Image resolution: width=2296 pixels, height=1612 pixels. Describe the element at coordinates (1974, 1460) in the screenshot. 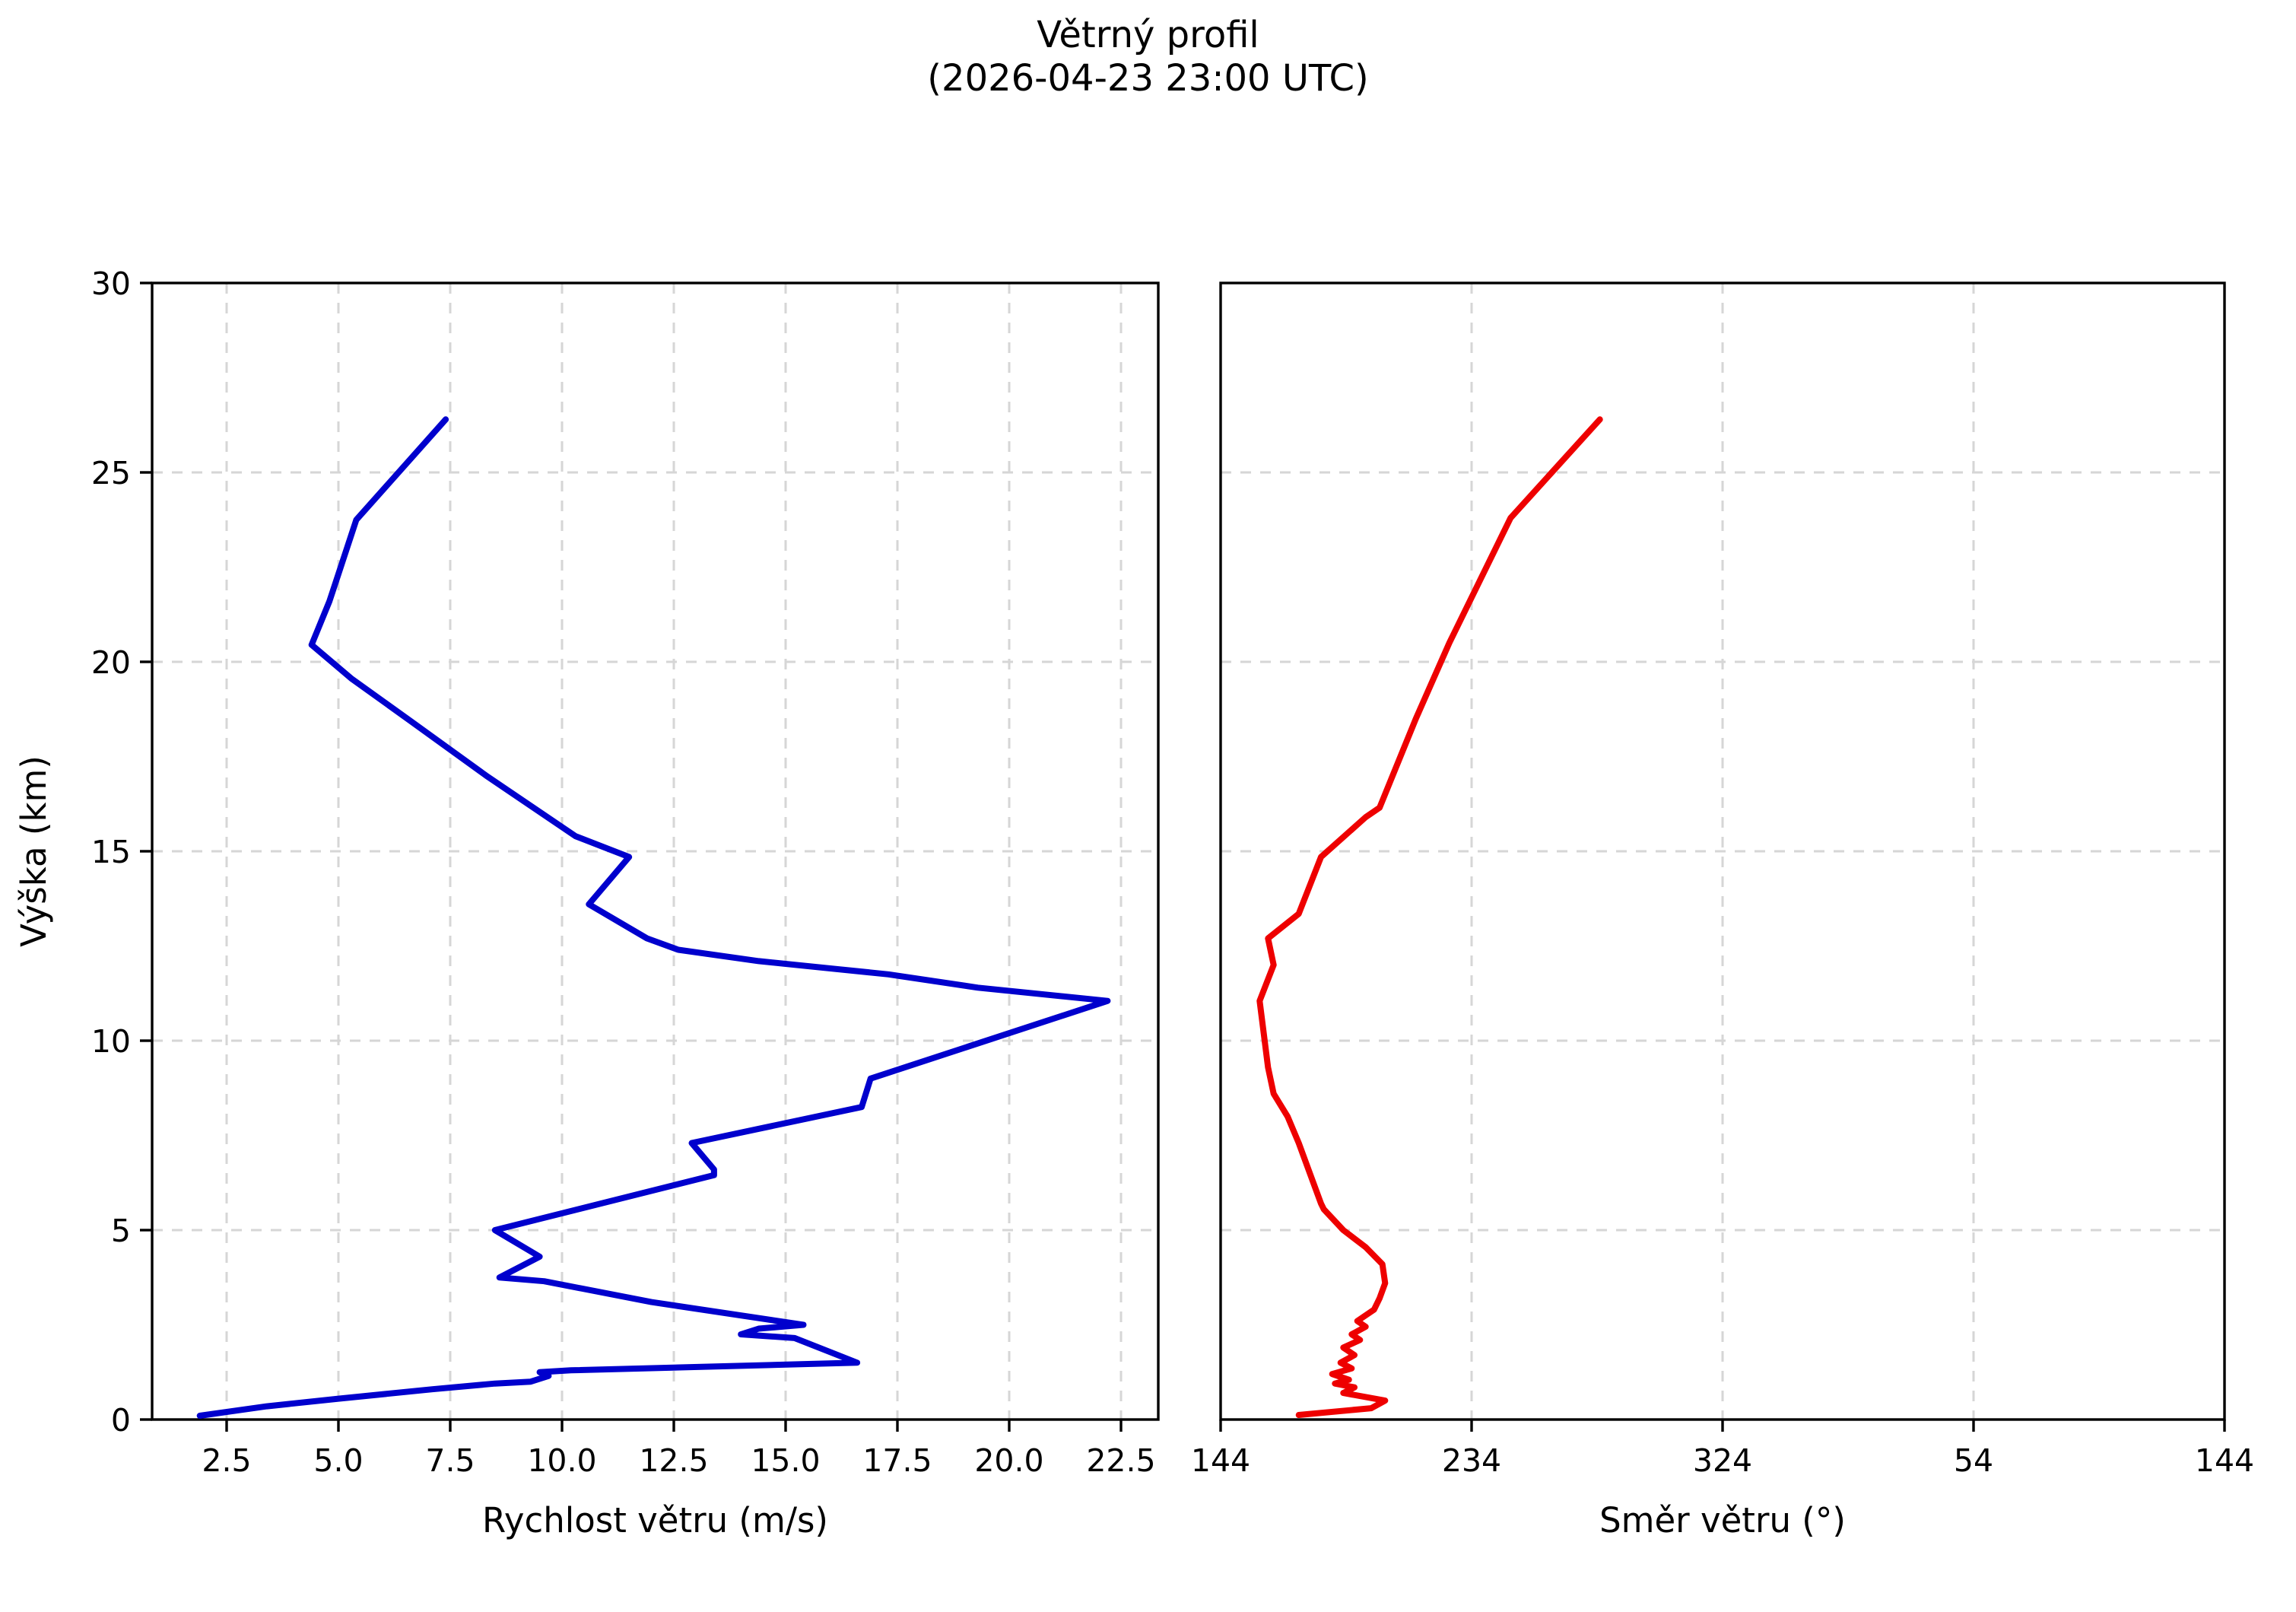

I see `x-tick-label: 54` at that location.